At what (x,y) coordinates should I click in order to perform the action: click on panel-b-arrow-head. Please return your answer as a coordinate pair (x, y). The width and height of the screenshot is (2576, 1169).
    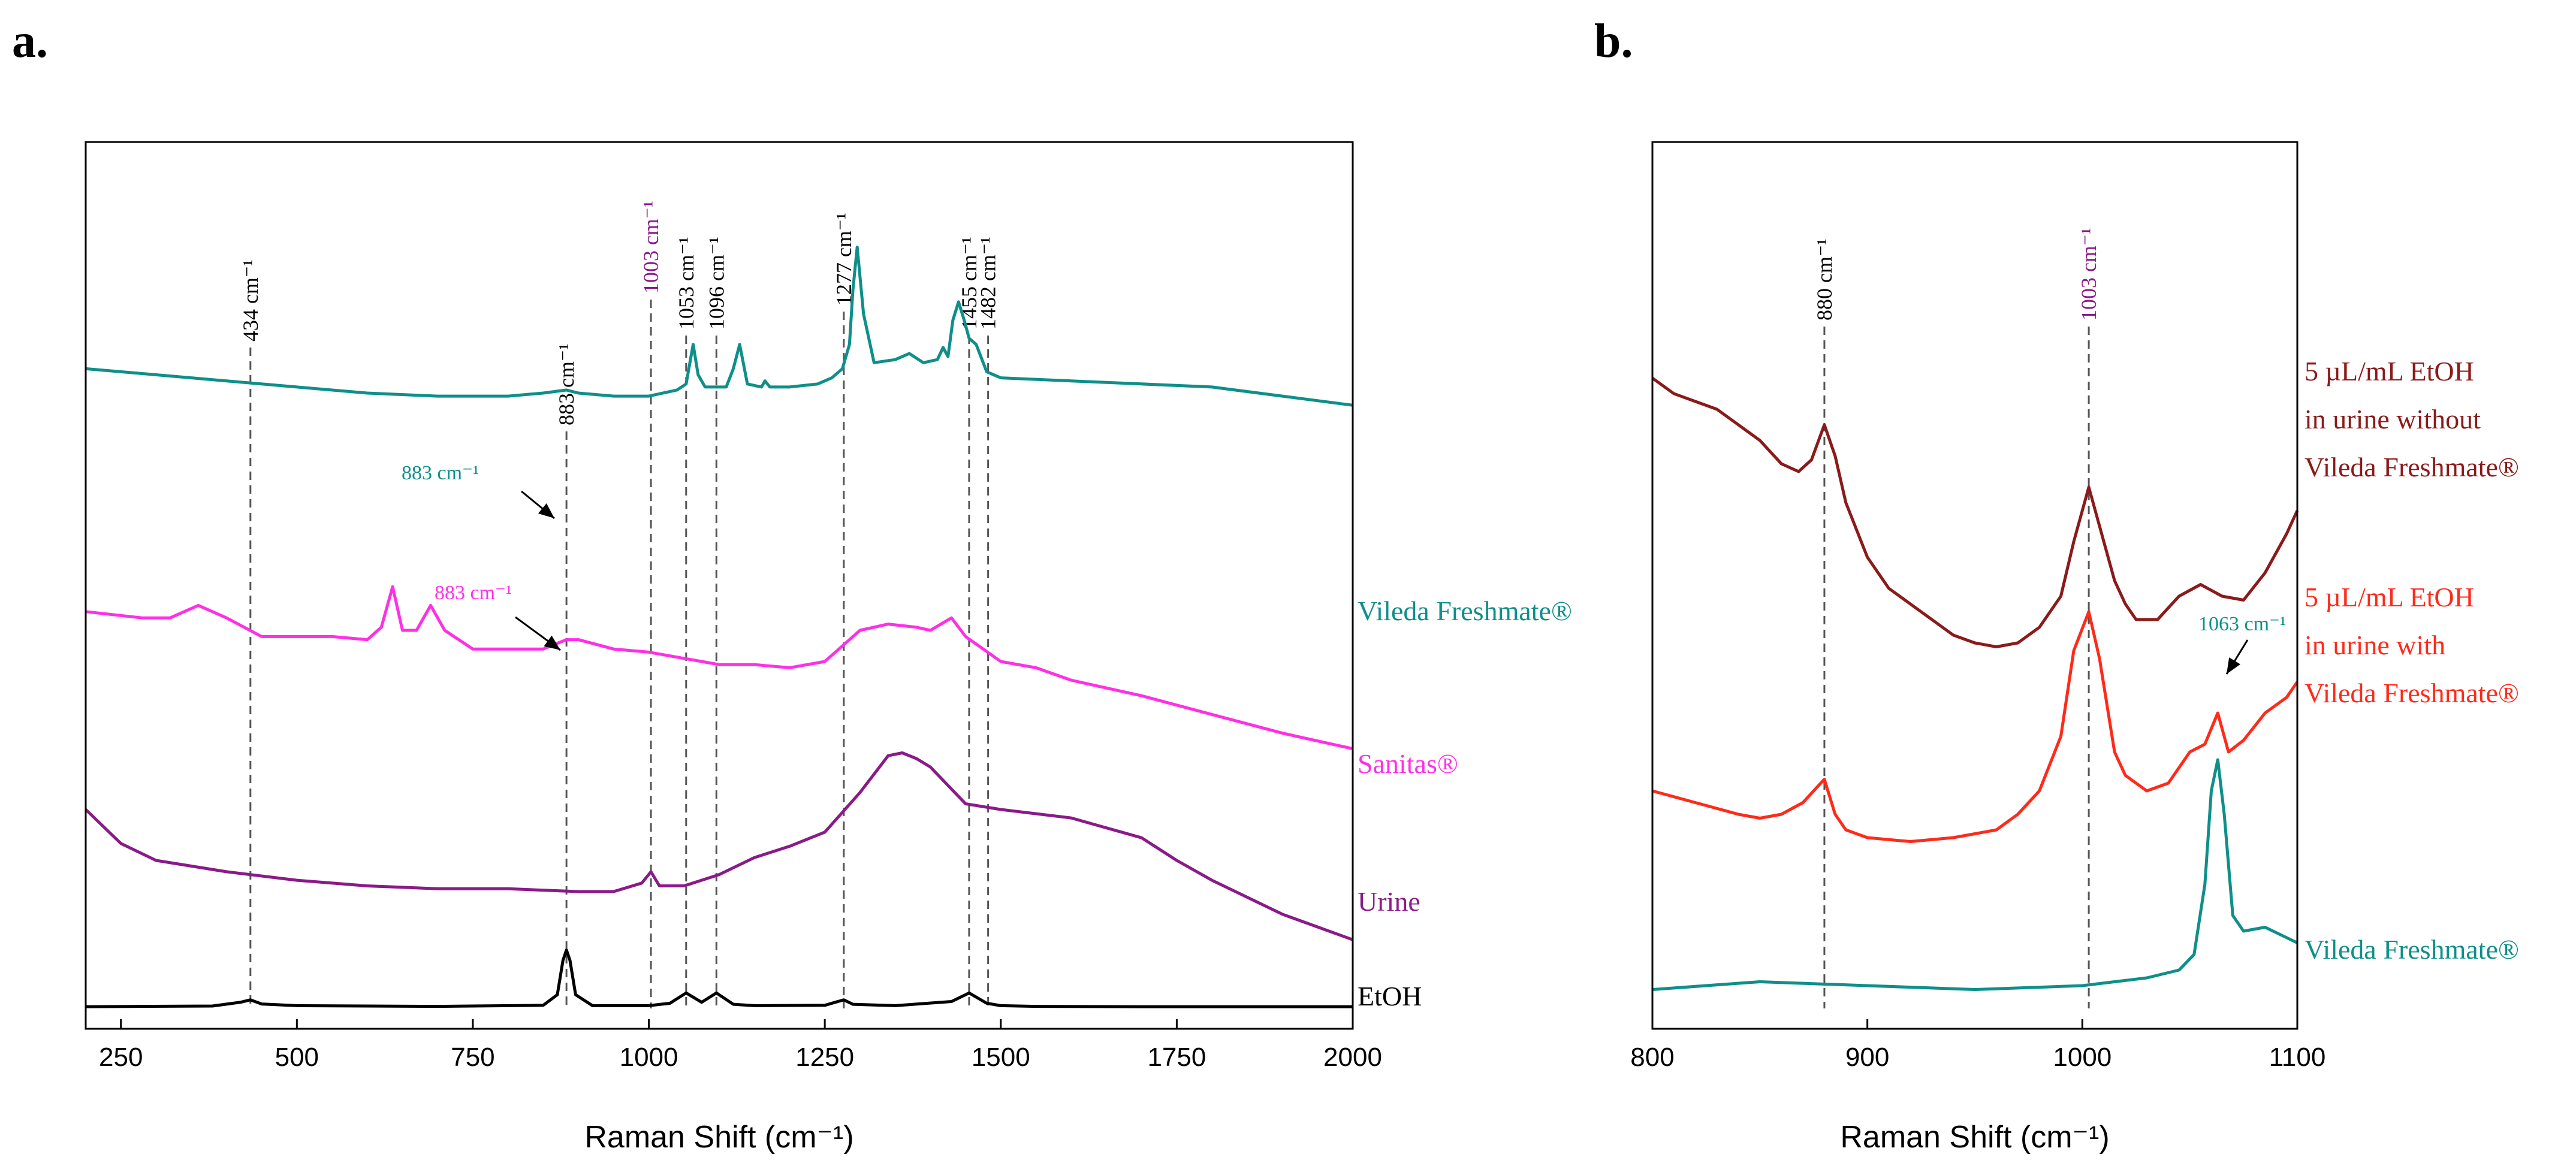
    Looking at the image, I should click on (2233, 666).